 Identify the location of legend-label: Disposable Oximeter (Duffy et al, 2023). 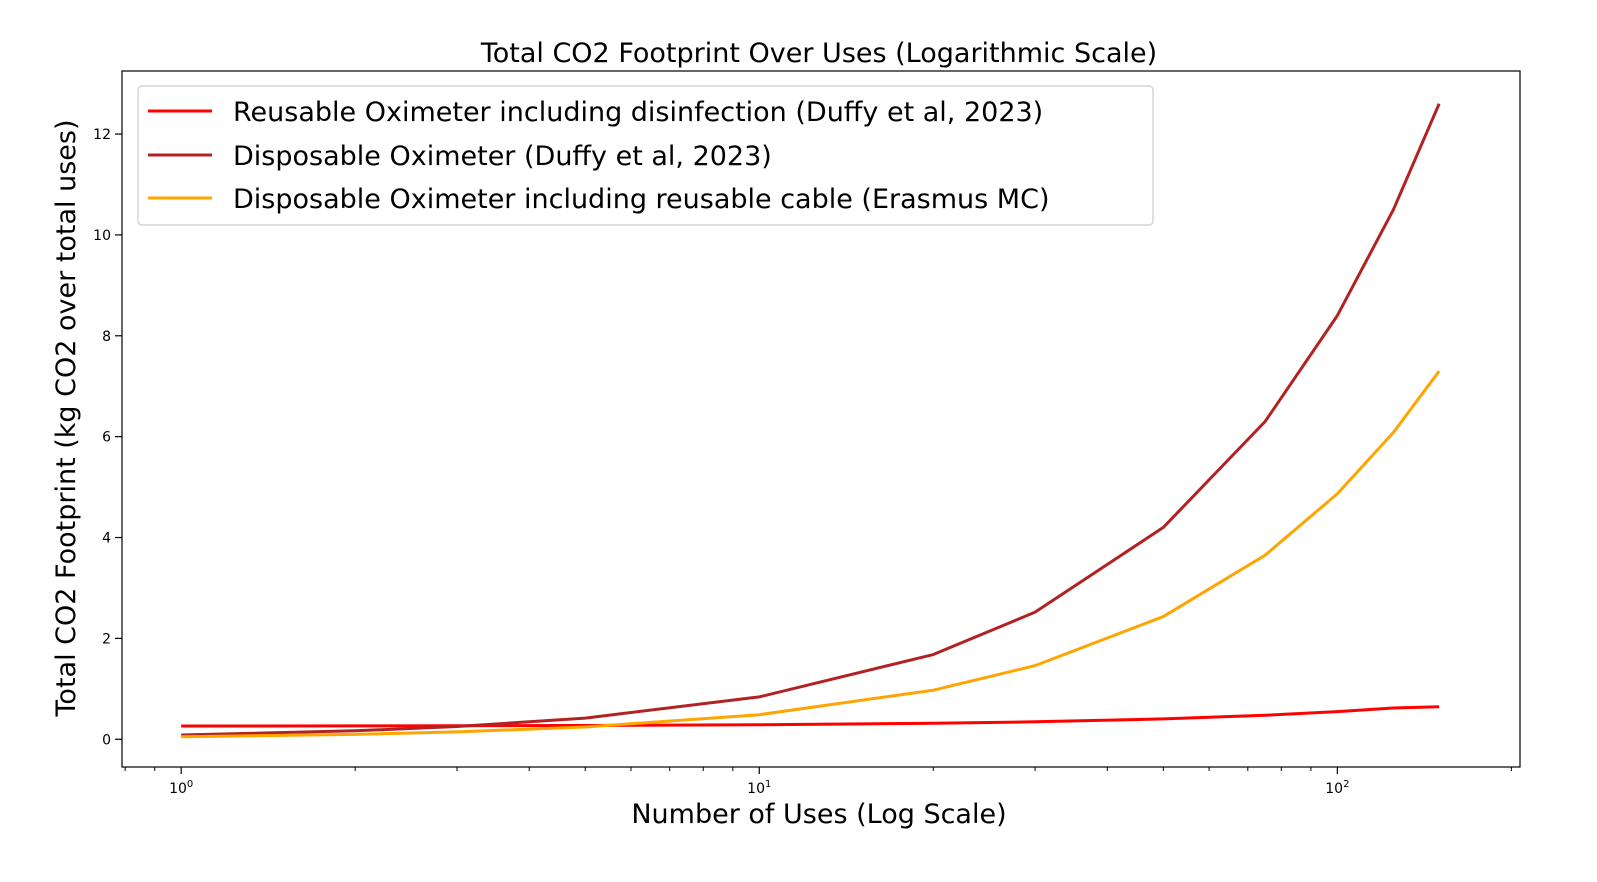
(502, 156).